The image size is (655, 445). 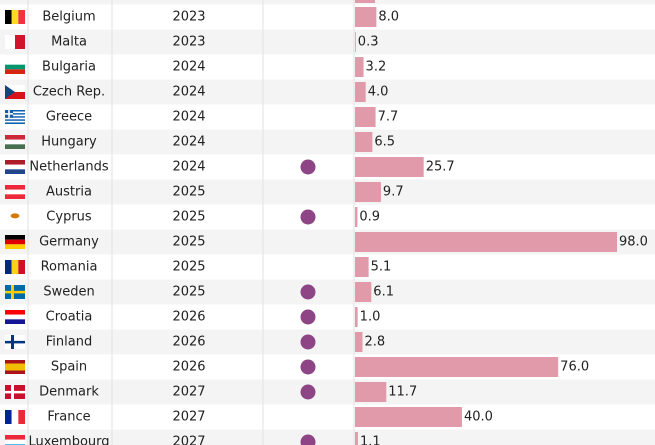 I want to click on country: Netherlands, so click(x=68, y=167).